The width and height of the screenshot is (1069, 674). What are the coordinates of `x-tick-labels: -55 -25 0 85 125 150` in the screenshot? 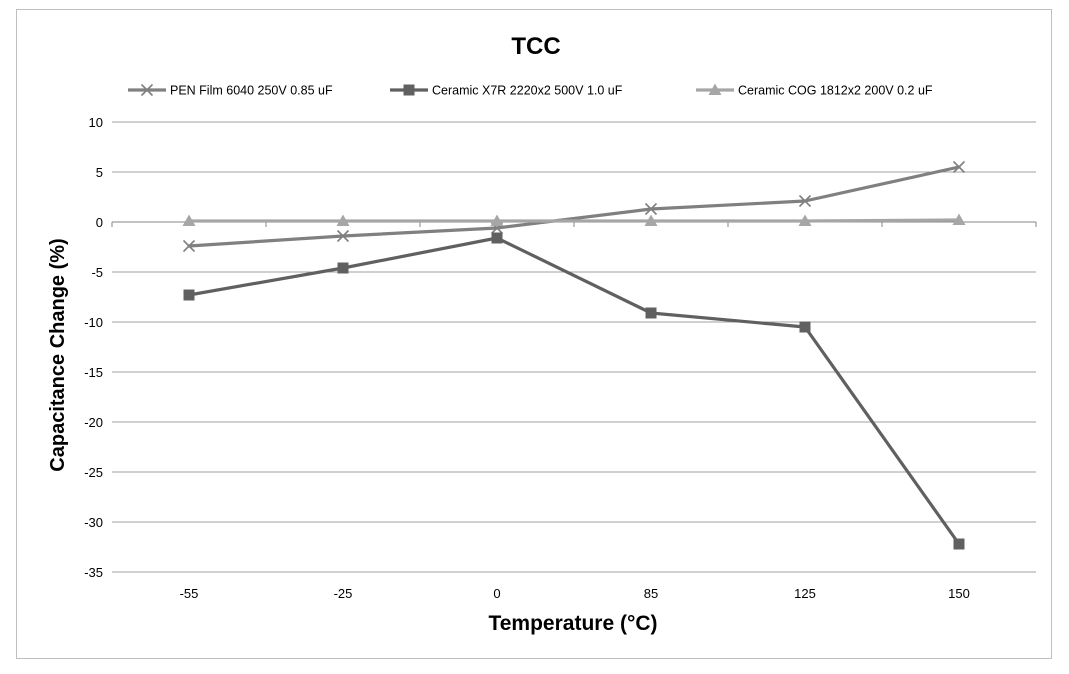 It's located at (575, 593).